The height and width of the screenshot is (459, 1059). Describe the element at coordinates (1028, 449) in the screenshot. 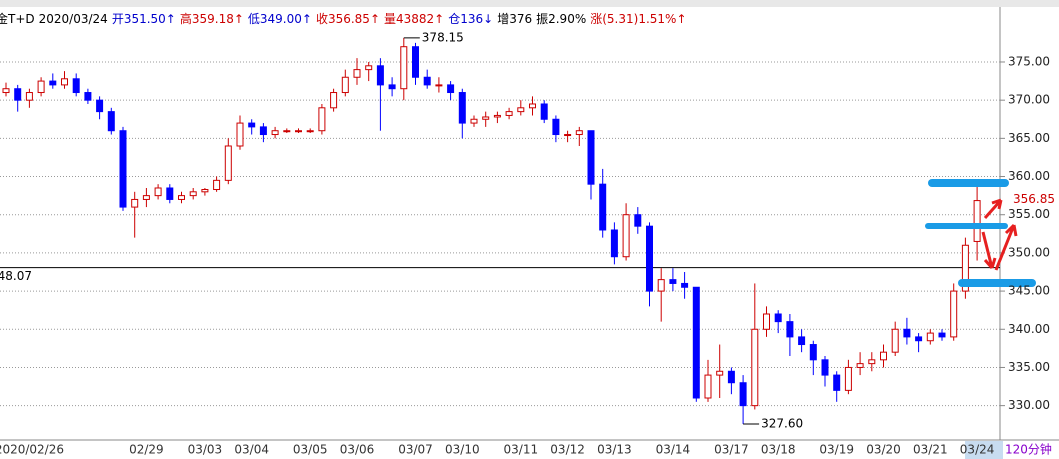

I see `period-label: 120分钟` at that location.